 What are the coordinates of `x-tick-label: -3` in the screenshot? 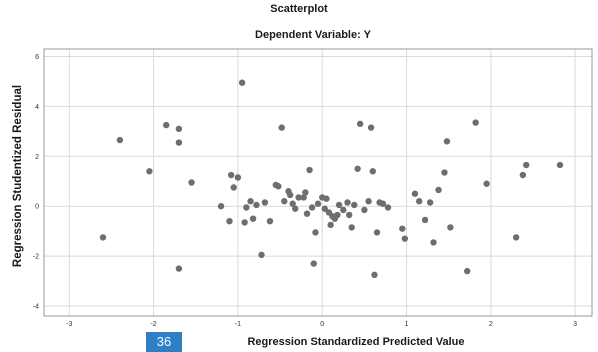 It's located at (69, 324).